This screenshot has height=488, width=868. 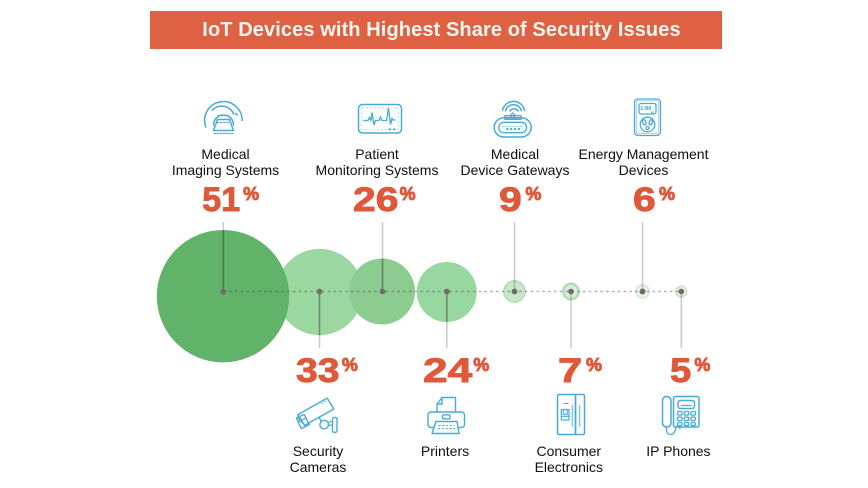 What do you see at coordinates (645, 109) in the screenshot?
I see `svg-text: 1:80` at bounding box center [645, 109].